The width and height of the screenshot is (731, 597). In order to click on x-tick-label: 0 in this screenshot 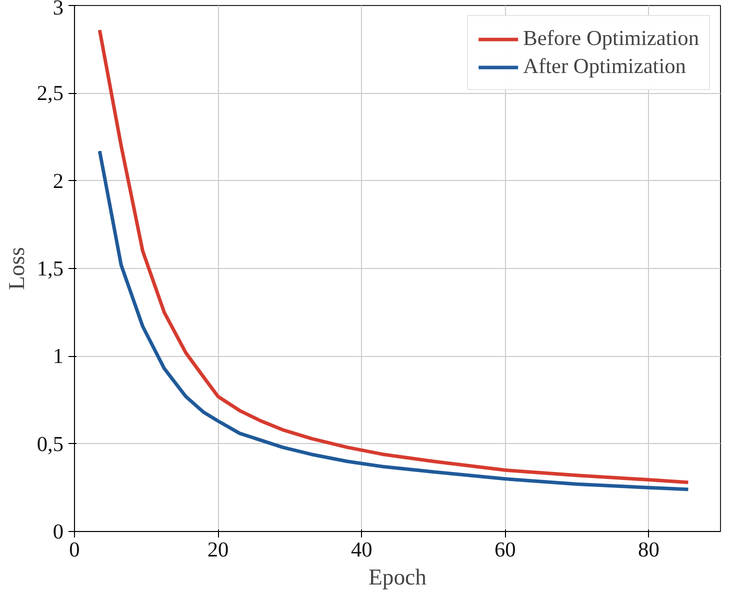, I will do `click(74, 550)`.